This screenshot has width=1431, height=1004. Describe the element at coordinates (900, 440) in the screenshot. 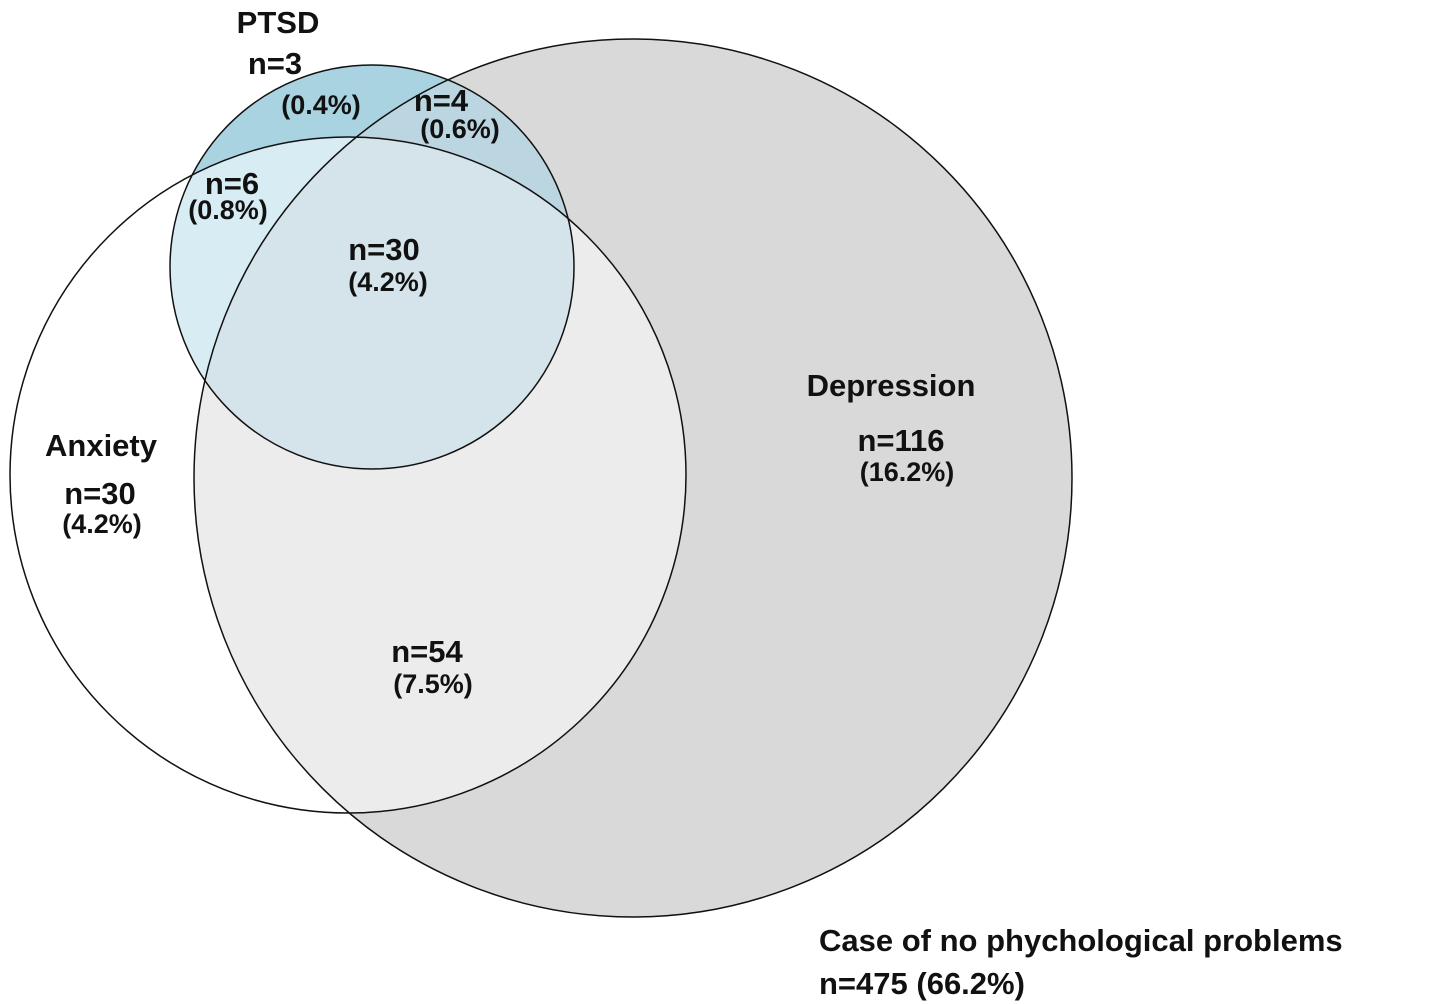

I see `count: n=116` at that location.